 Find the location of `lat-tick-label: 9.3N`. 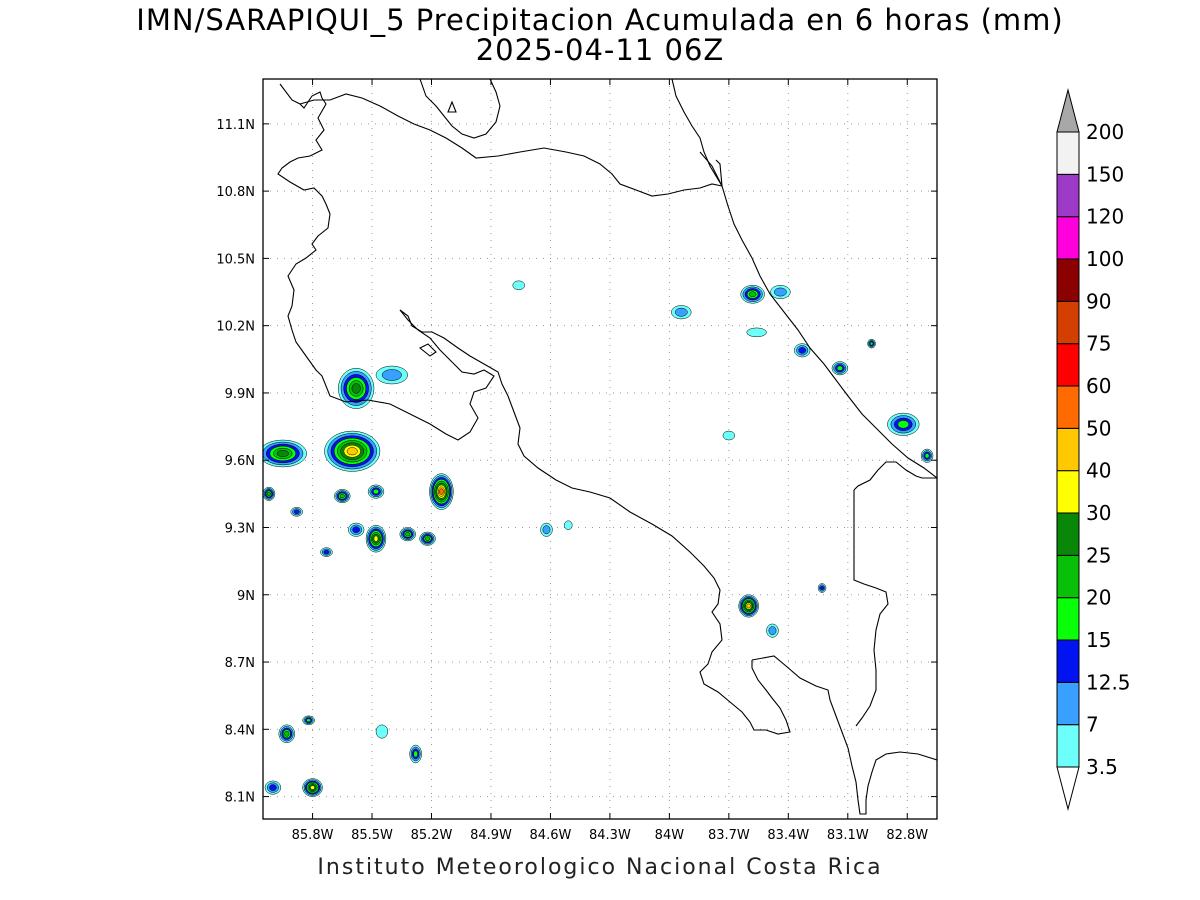

lat-tick-label: 9.3N is located at coordinates (240, 528).